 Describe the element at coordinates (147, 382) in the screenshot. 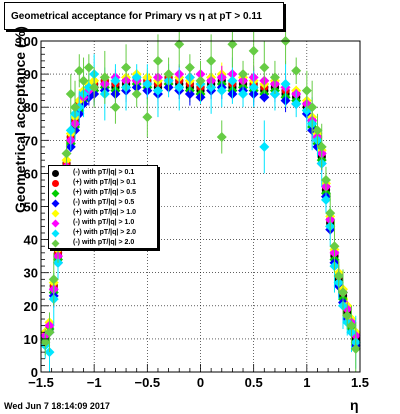

I see `x-tick-label: −0.5` at that location.